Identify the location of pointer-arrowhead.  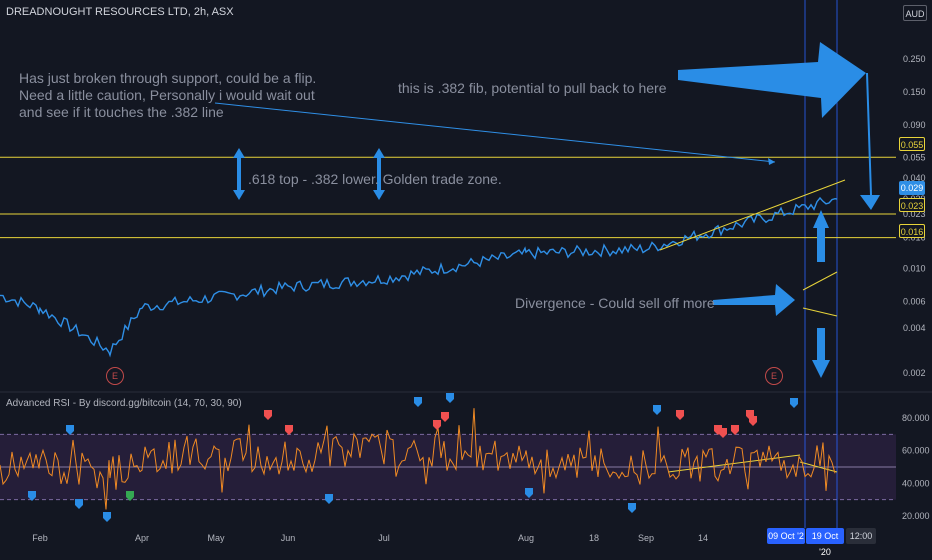
(771, 161).